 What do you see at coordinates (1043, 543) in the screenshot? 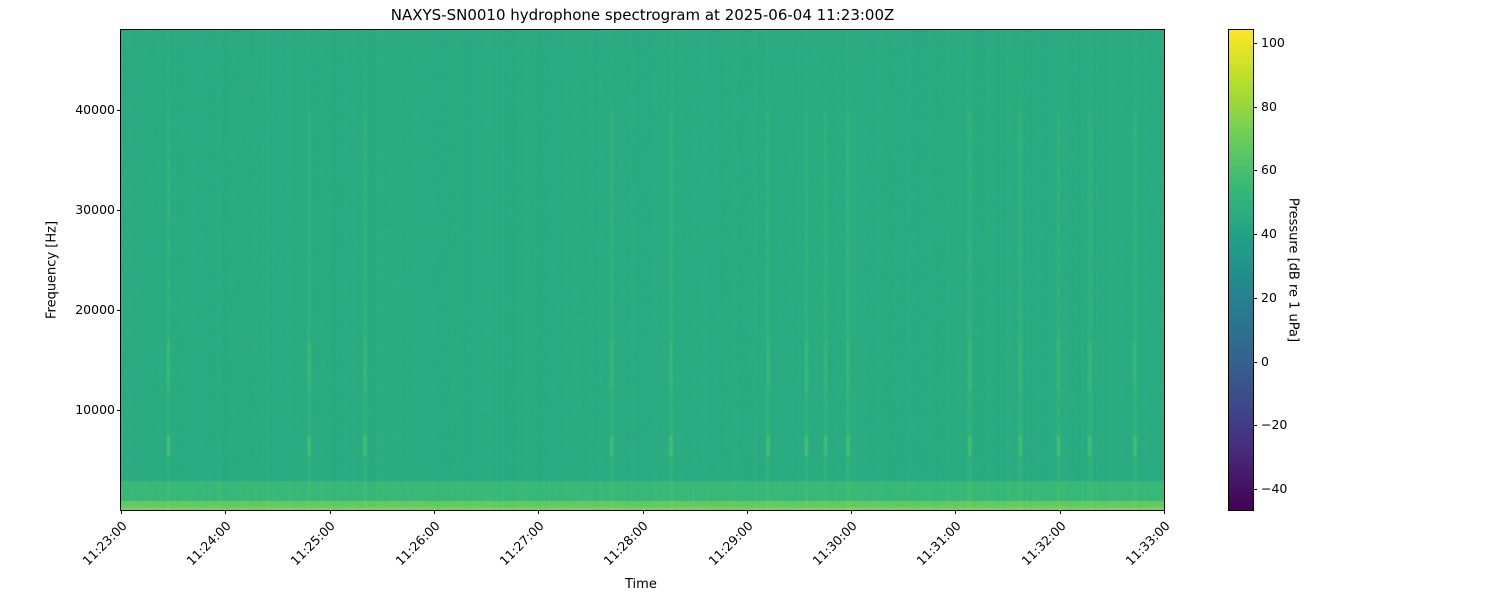
I see `x-tick-label: 11:32:00` at bounding box center [1043, 543].